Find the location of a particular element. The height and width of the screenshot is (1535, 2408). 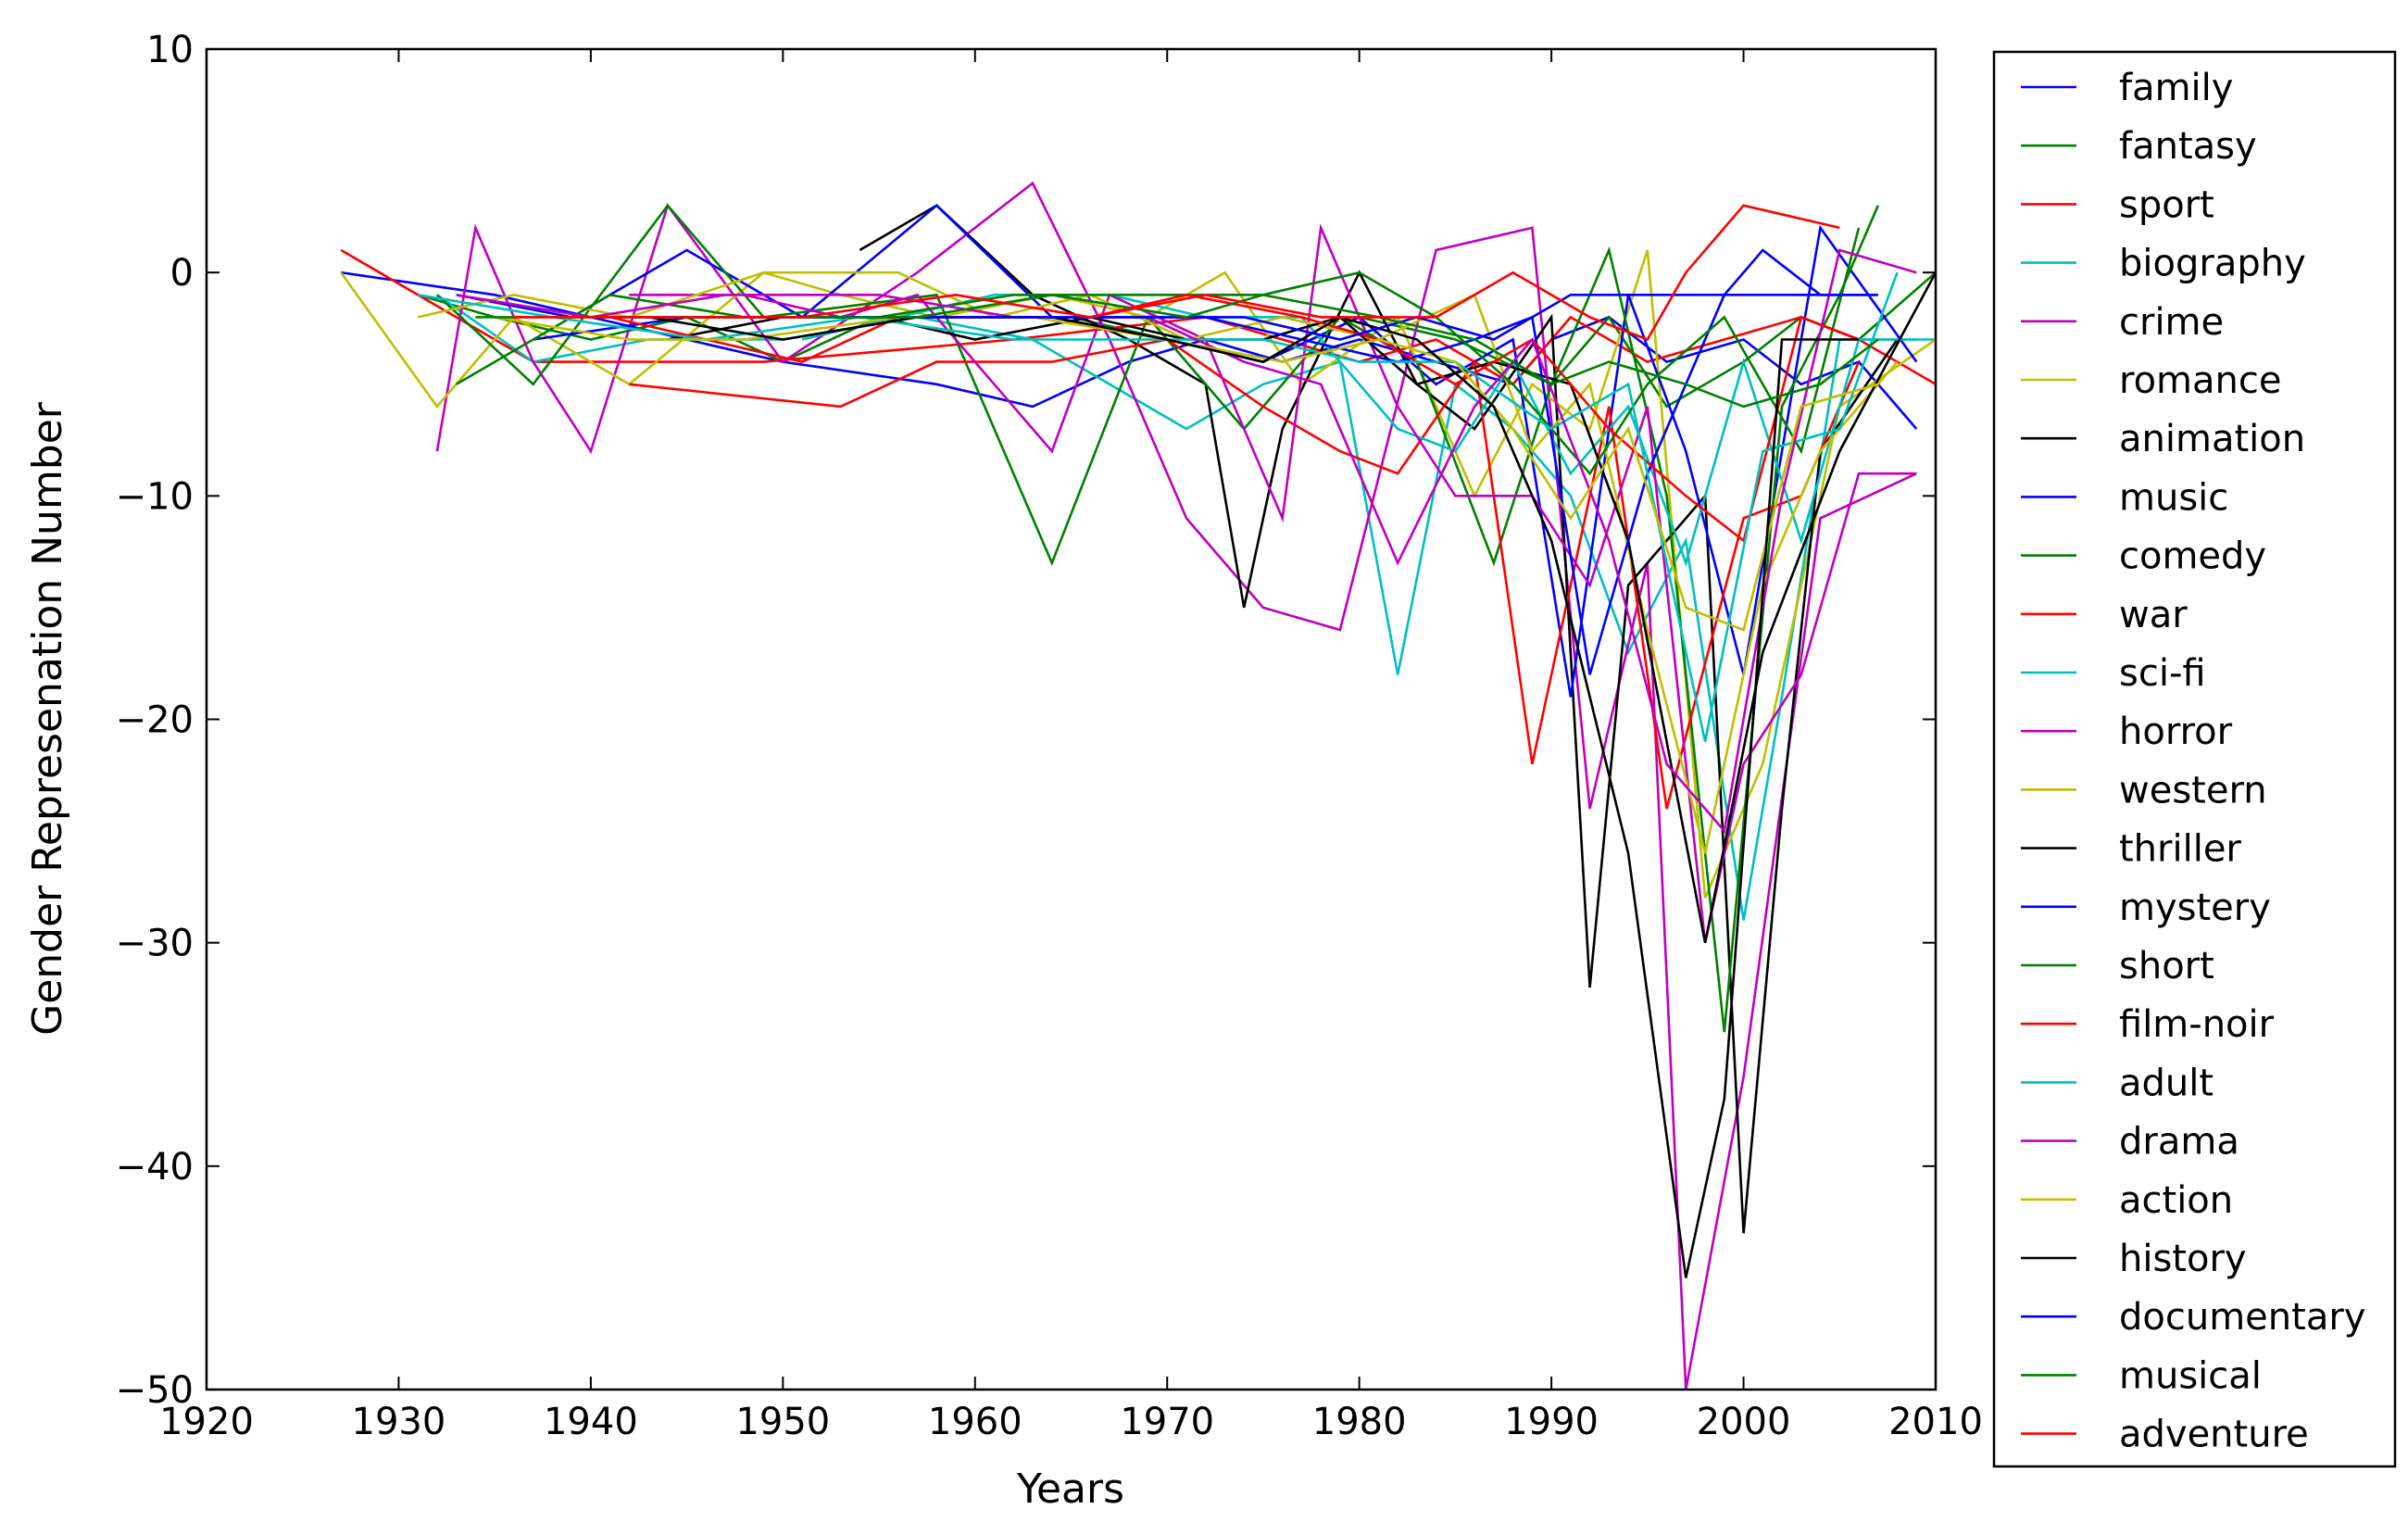

legend-label: horror is located at coordinates (2176, 732).